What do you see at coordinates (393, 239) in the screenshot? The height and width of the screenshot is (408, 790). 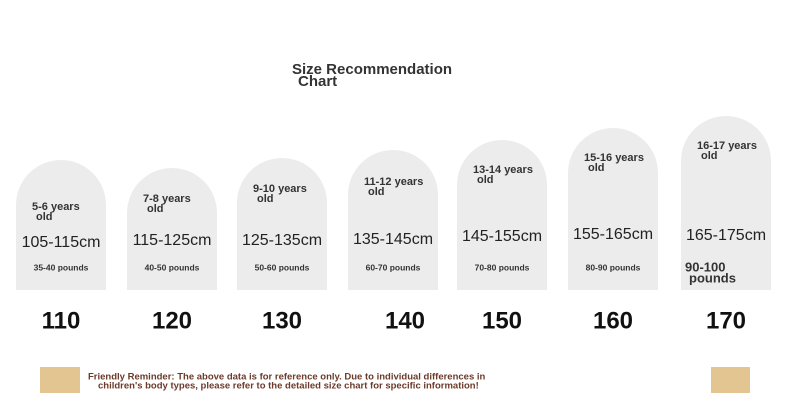 I see `height-label: 135-145cm` at bounding box center [393, 239].